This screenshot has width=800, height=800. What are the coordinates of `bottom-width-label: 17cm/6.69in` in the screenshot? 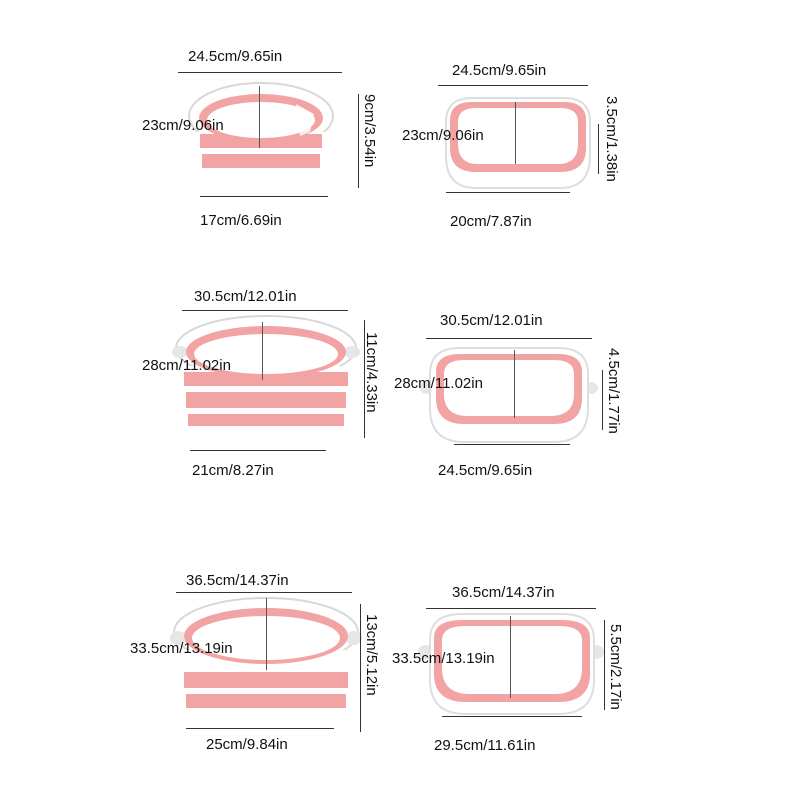 It's located at (241, 220).